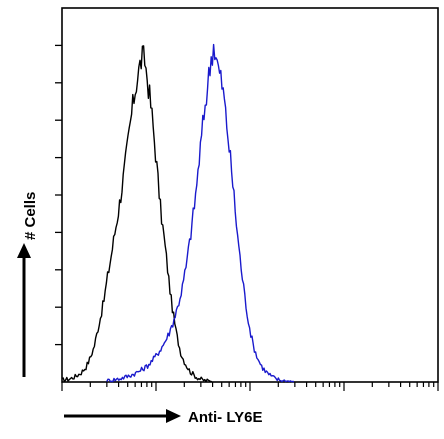  Describe the element at coordinates (30, 216) in the screenshot. I see `y-axis-label: # Cells` at that location.